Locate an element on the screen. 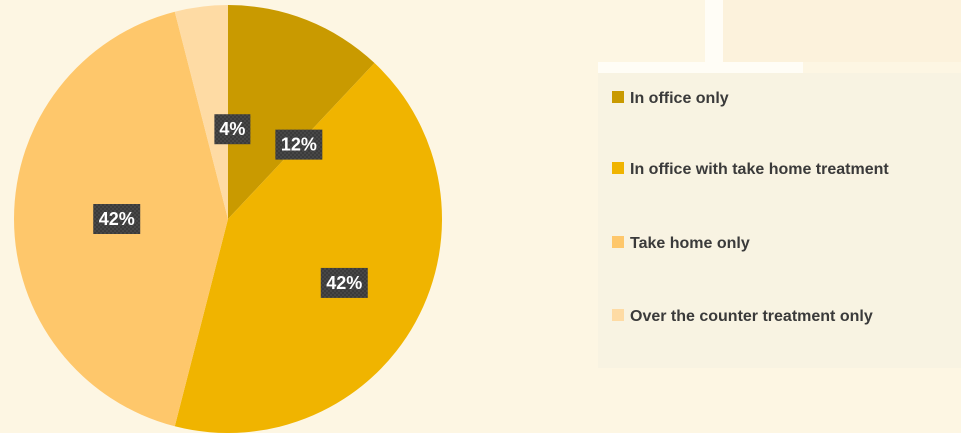  legend-item-take-home-only: Take home only is located at coordinates (681, 244).